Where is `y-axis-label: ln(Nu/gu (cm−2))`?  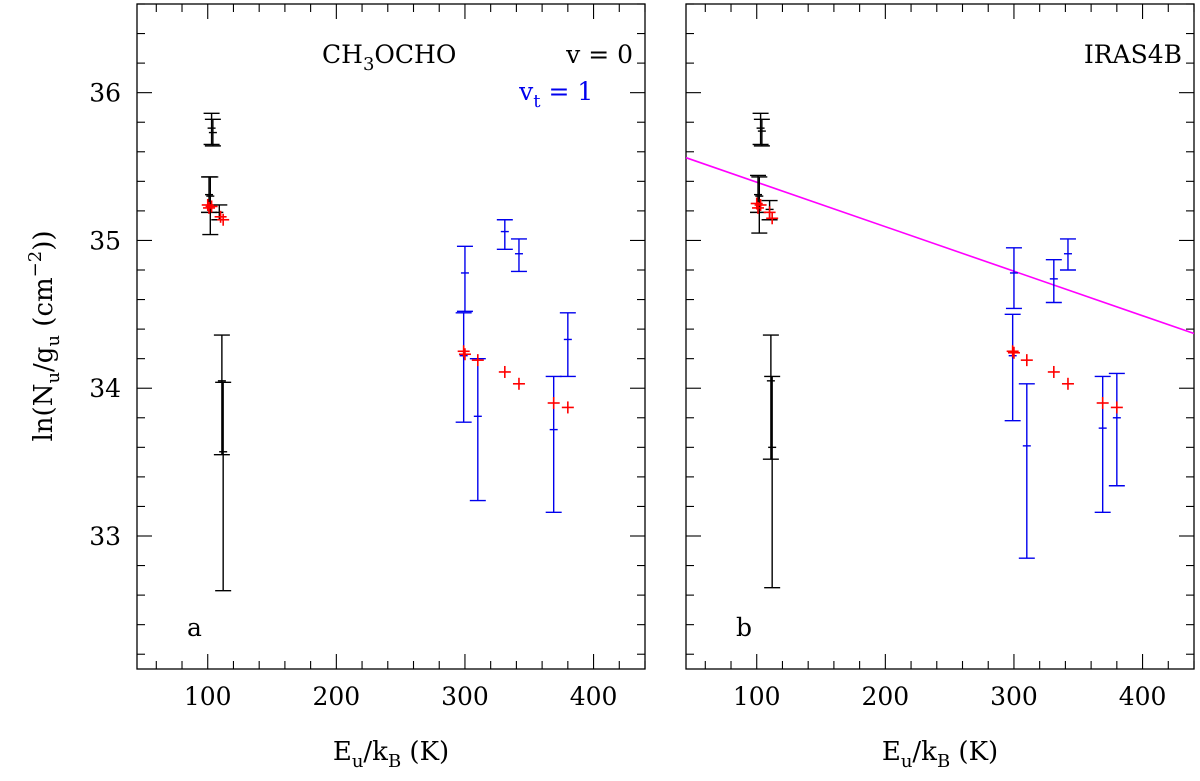 y-axis-label: ln(Nu/gu (cm−2)) is located at coordinates (44, 335).